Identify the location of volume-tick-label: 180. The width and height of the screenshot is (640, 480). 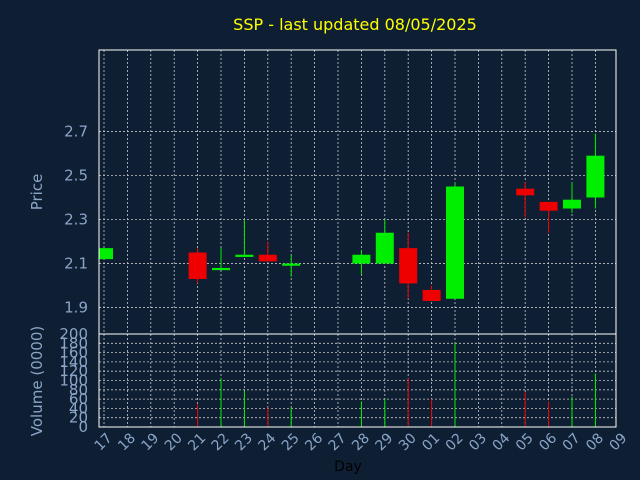
(73, 343).